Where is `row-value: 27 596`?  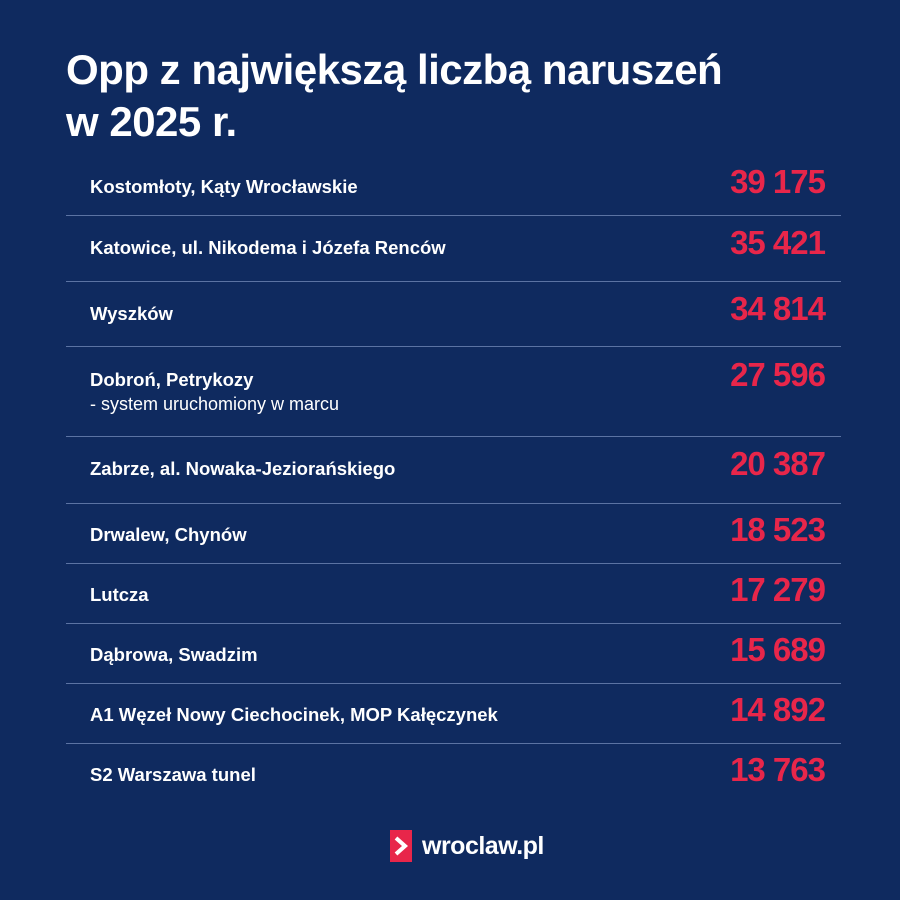 row-value: 27 596 is located at coordinates (778, 374).